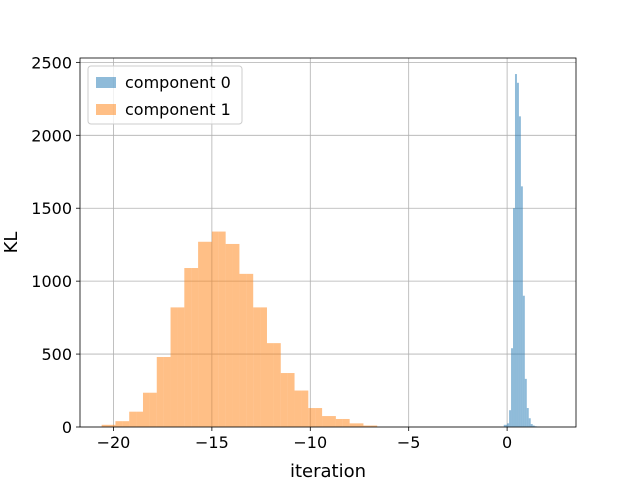 The width and height of the screenshot is (640, 480). What do you see at coordinates (328, 470) in the screenshot?
I see `x-axis-label: iteration` at bounding box center [328, 470].